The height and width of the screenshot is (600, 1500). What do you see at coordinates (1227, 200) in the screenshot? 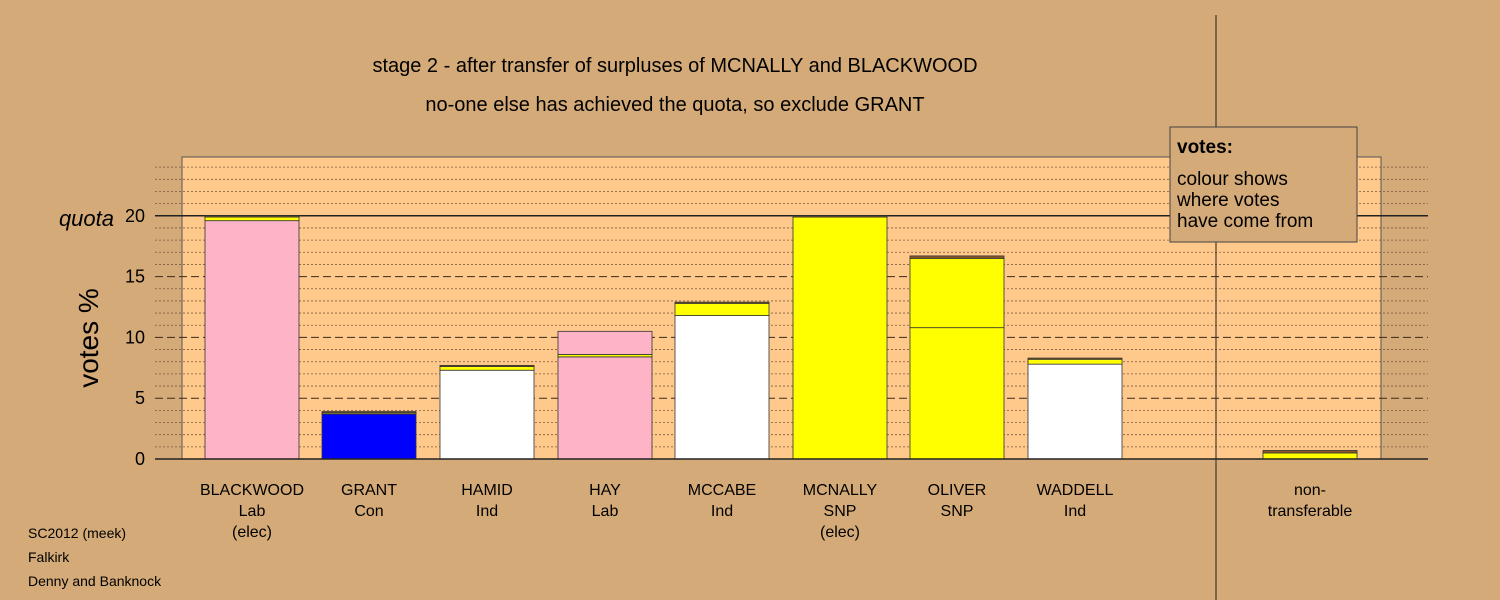
I see `legend-line-2: where votes` at bounding box center [1227, 200].